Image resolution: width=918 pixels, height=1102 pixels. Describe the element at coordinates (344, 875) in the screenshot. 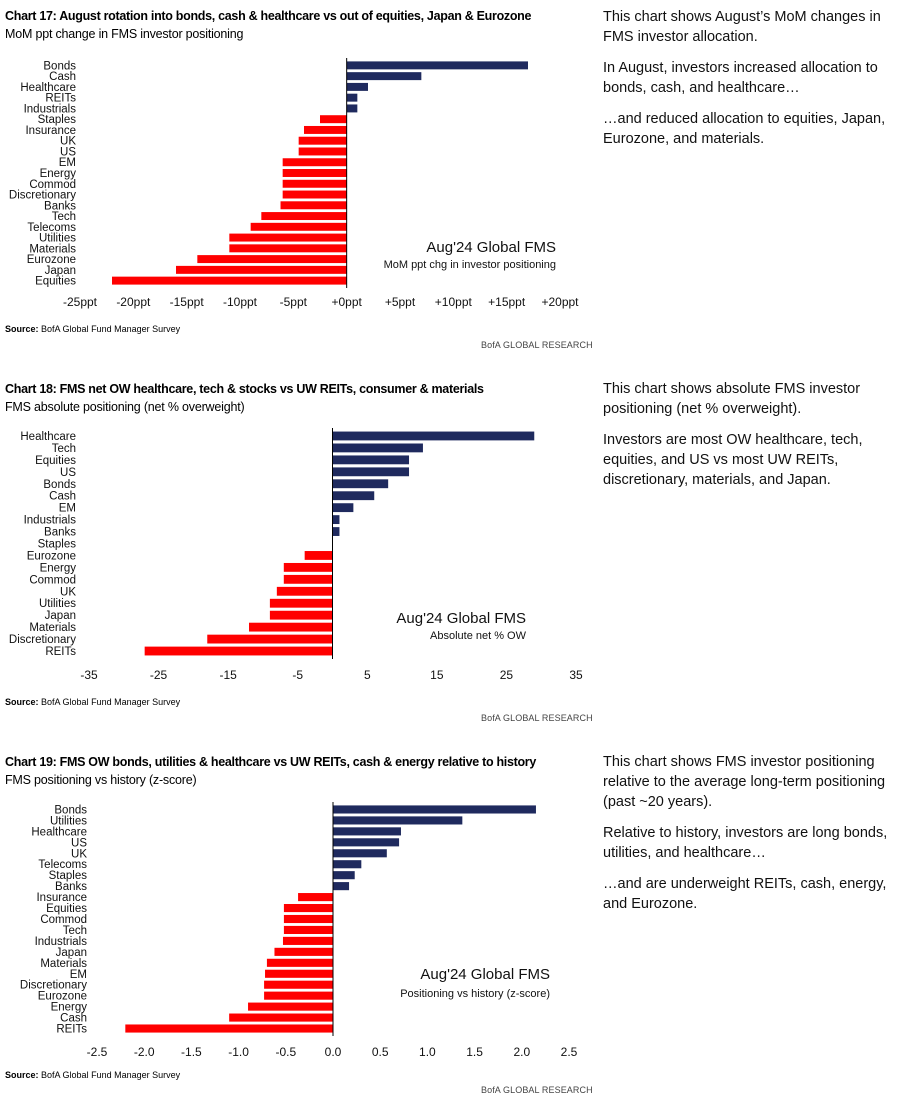

I see `bar-staples` at that location.